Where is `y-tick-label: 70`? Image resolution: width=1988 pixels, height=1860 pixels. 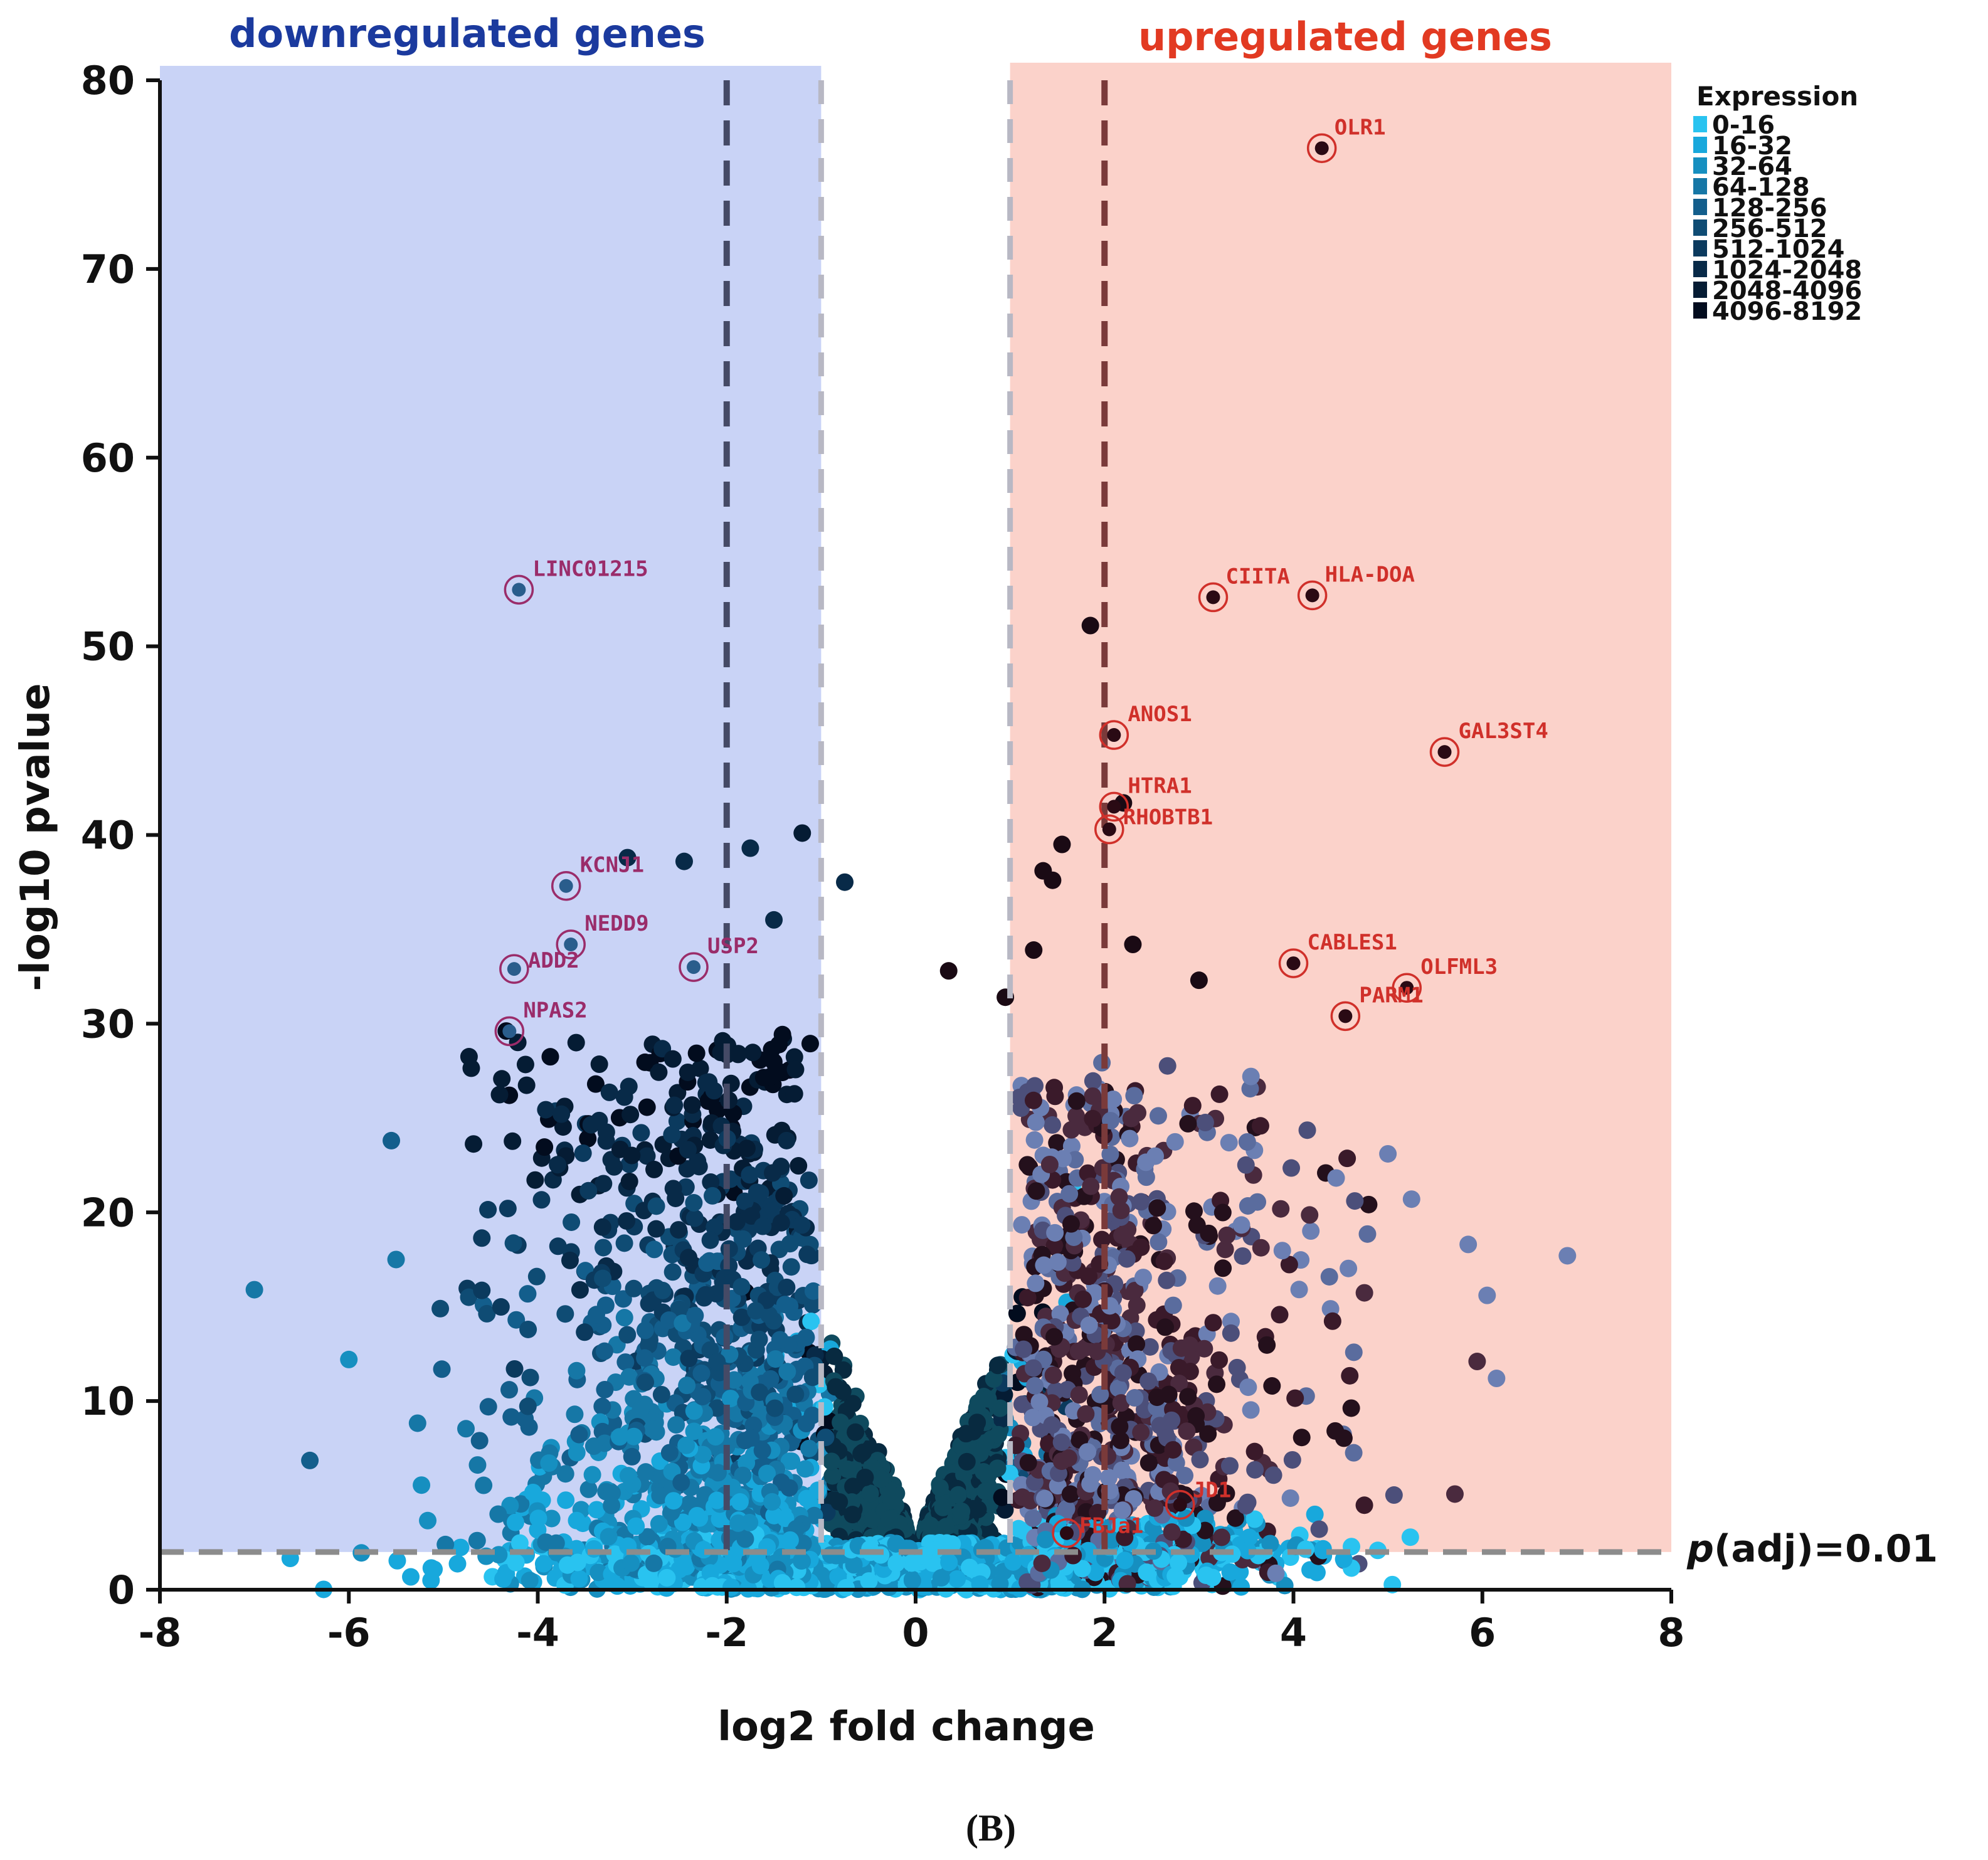 y-tick-label: 70 is located at coordinates (108, 269).